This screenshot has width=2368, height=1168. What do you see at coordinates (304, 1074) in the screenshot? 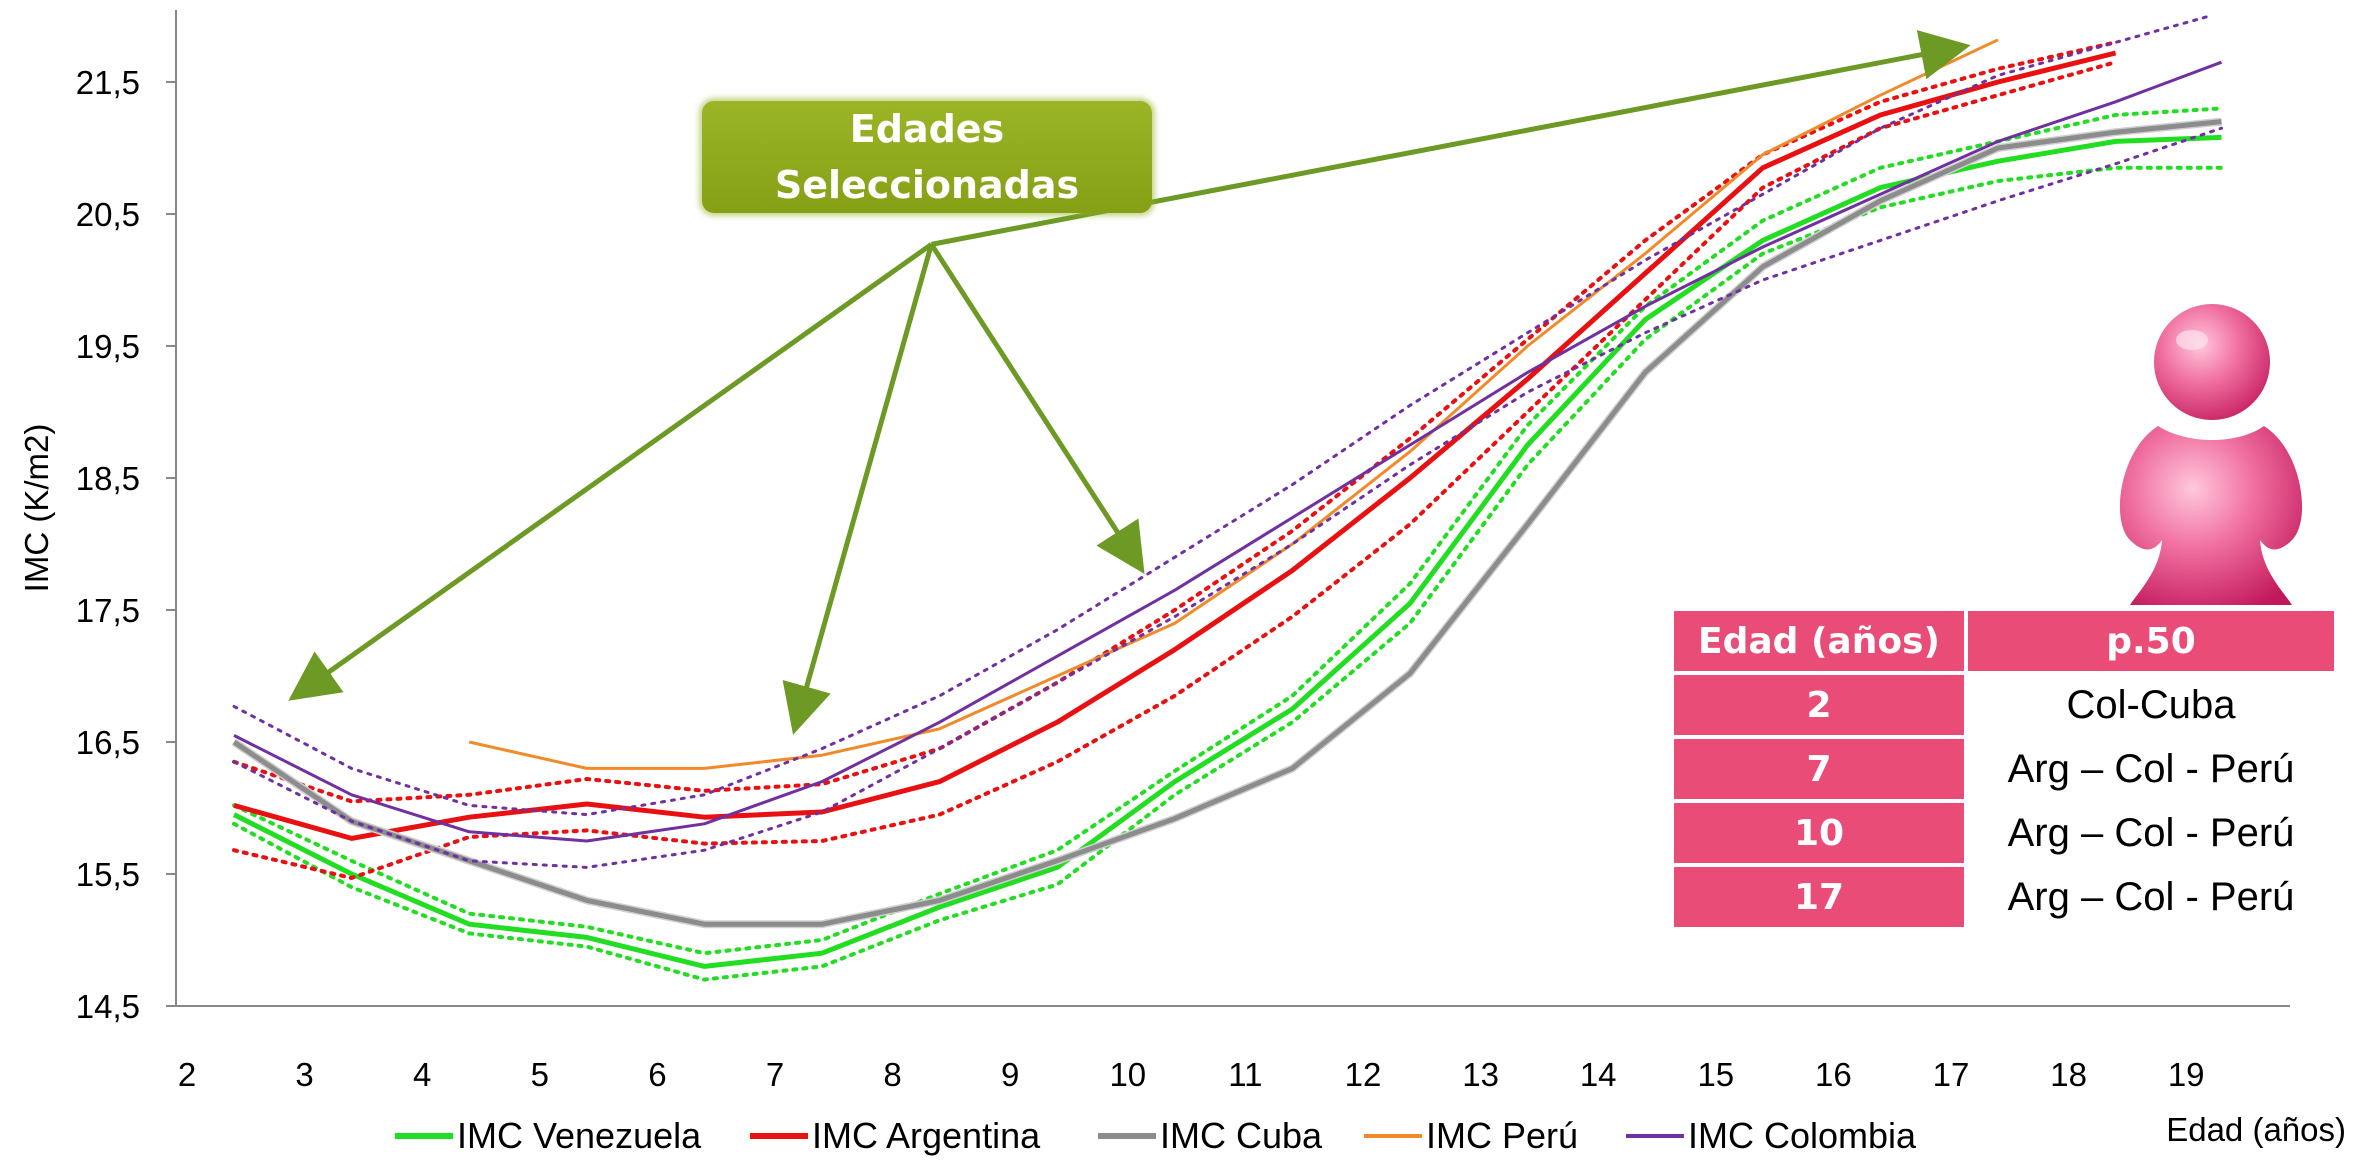
I see `x-tick-label: 3` at bounding box center [304, 1074].